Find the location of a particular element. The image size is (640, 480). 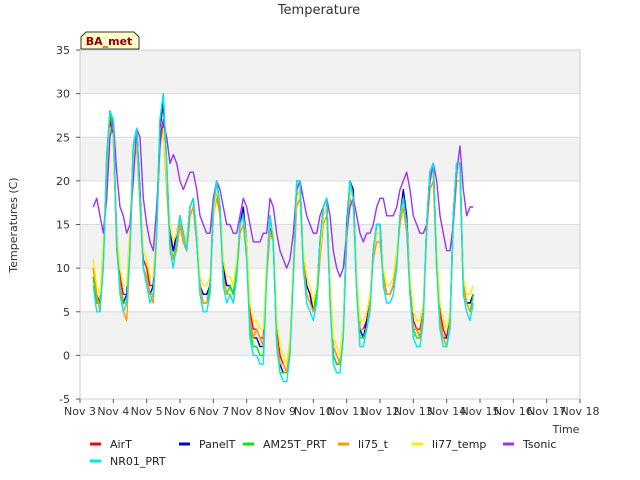

x-tick-label: Nov 8 is located at coordinates (247, 411).